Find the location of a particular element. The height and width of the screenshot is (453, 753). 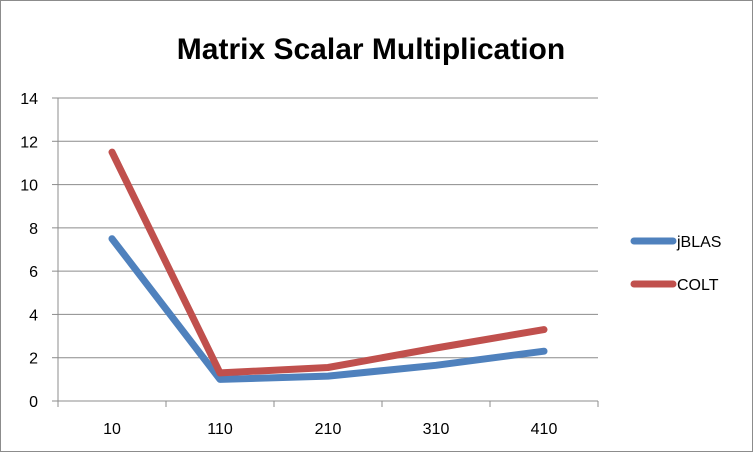

legend-label-jblas: jBLAS is located at coordinates (698, 242).